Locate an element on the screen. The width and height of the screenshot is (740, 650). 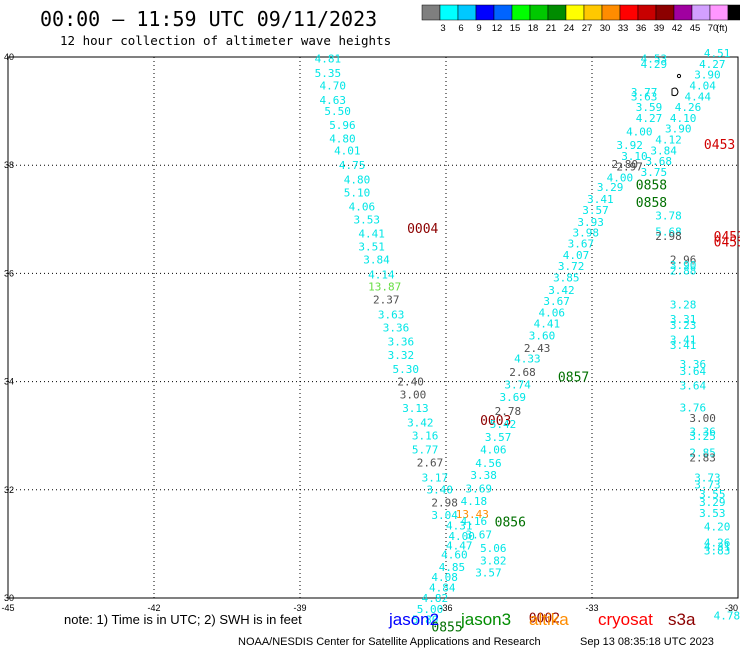
wave-height-label: 3.53 is located at coordinates (712, 513).